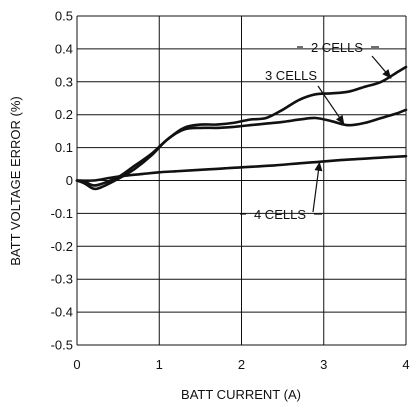 This screenshot has width=412, height=406. I want to click on x-tick-labels: 0 1 2 3 4, so click(241, 364).